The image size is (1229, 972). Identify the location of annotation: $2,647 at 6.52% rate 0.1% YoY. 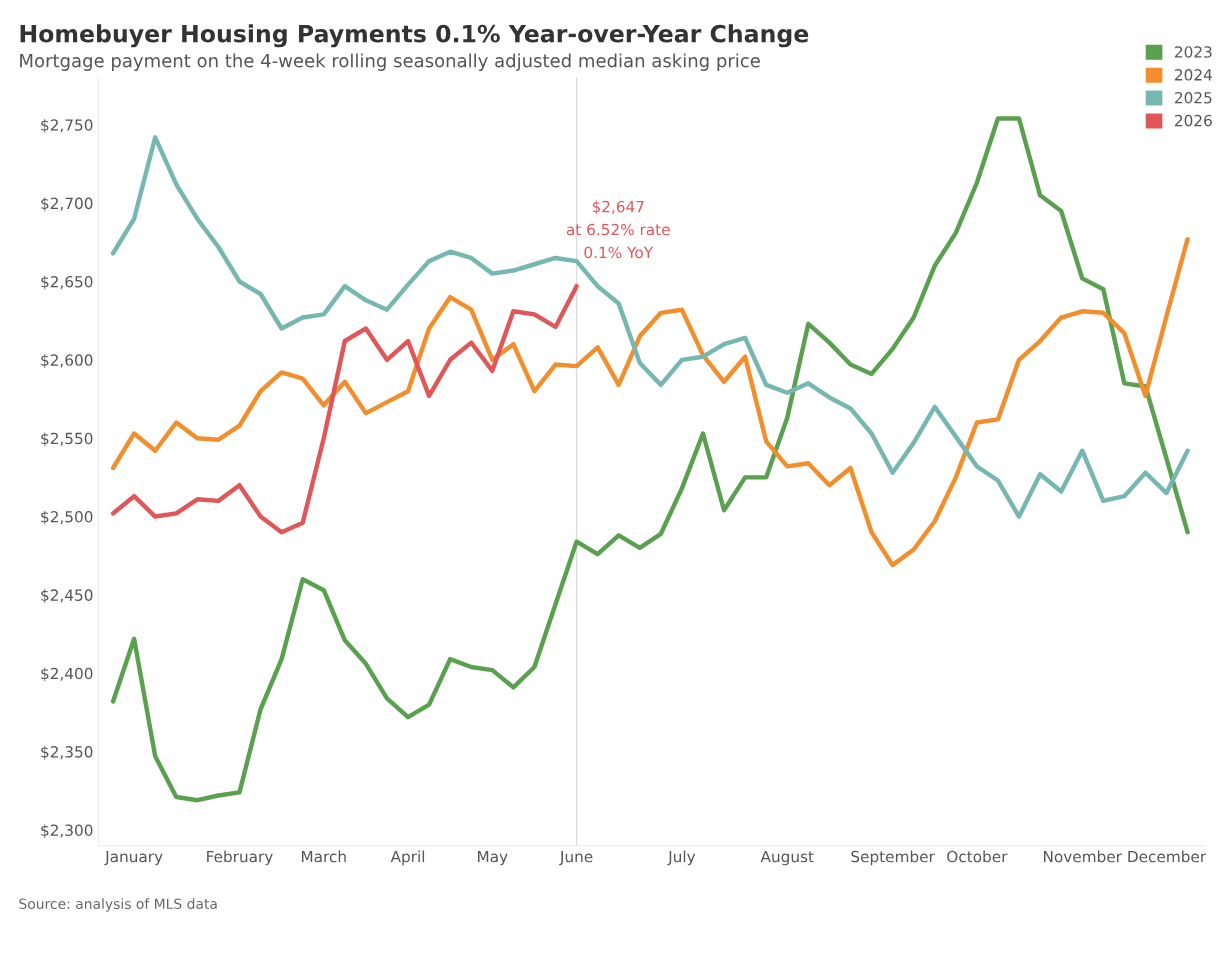
(618, 229).